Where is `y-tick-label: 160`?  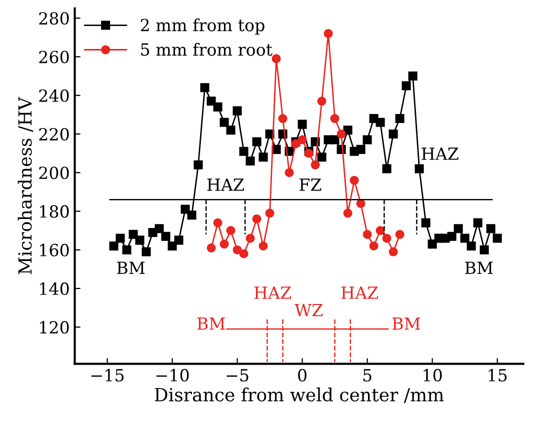
y-tick-label: 160 is located at coordinates (54, 250).